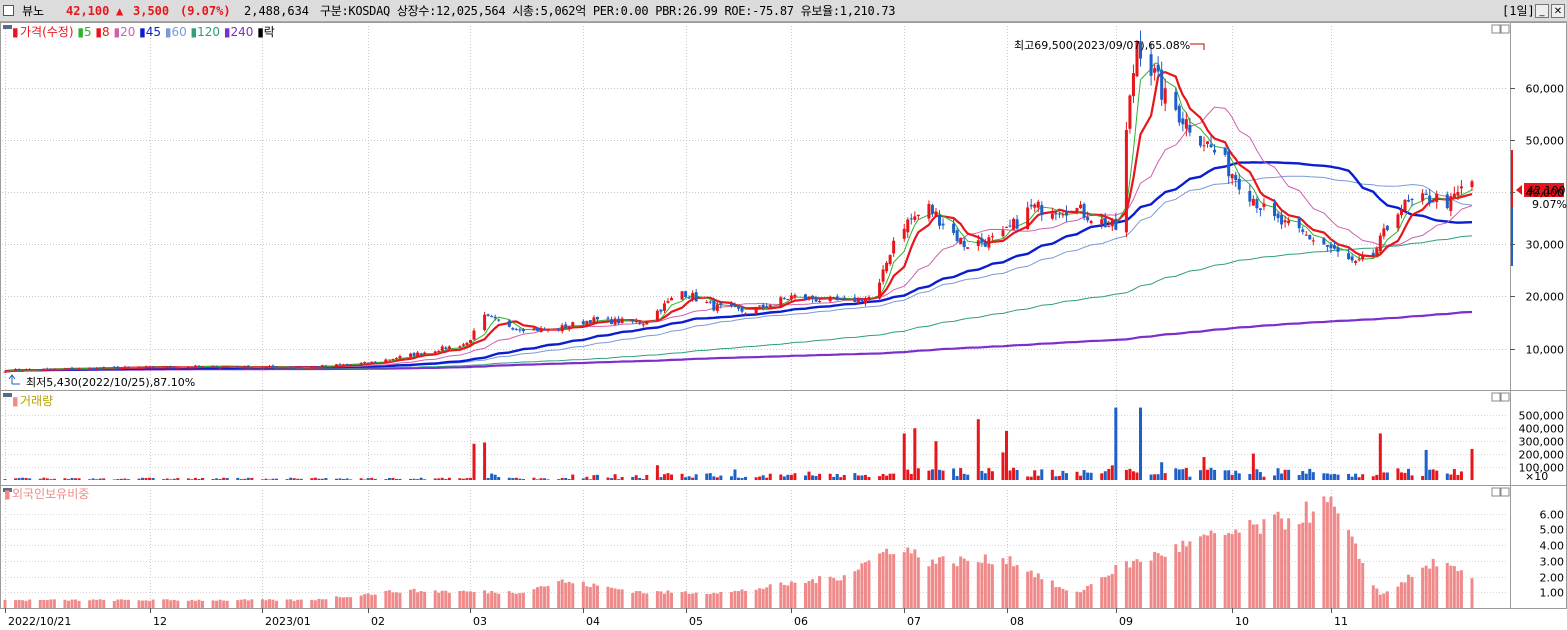 The width and height of the screenshot is (1567, 630). I want to click on price-legend: 가격(수정) ▮5 ▮8 ▮20 ▮45 ▮60 ▮120 ▮240 ▮락, so click(147, 32).